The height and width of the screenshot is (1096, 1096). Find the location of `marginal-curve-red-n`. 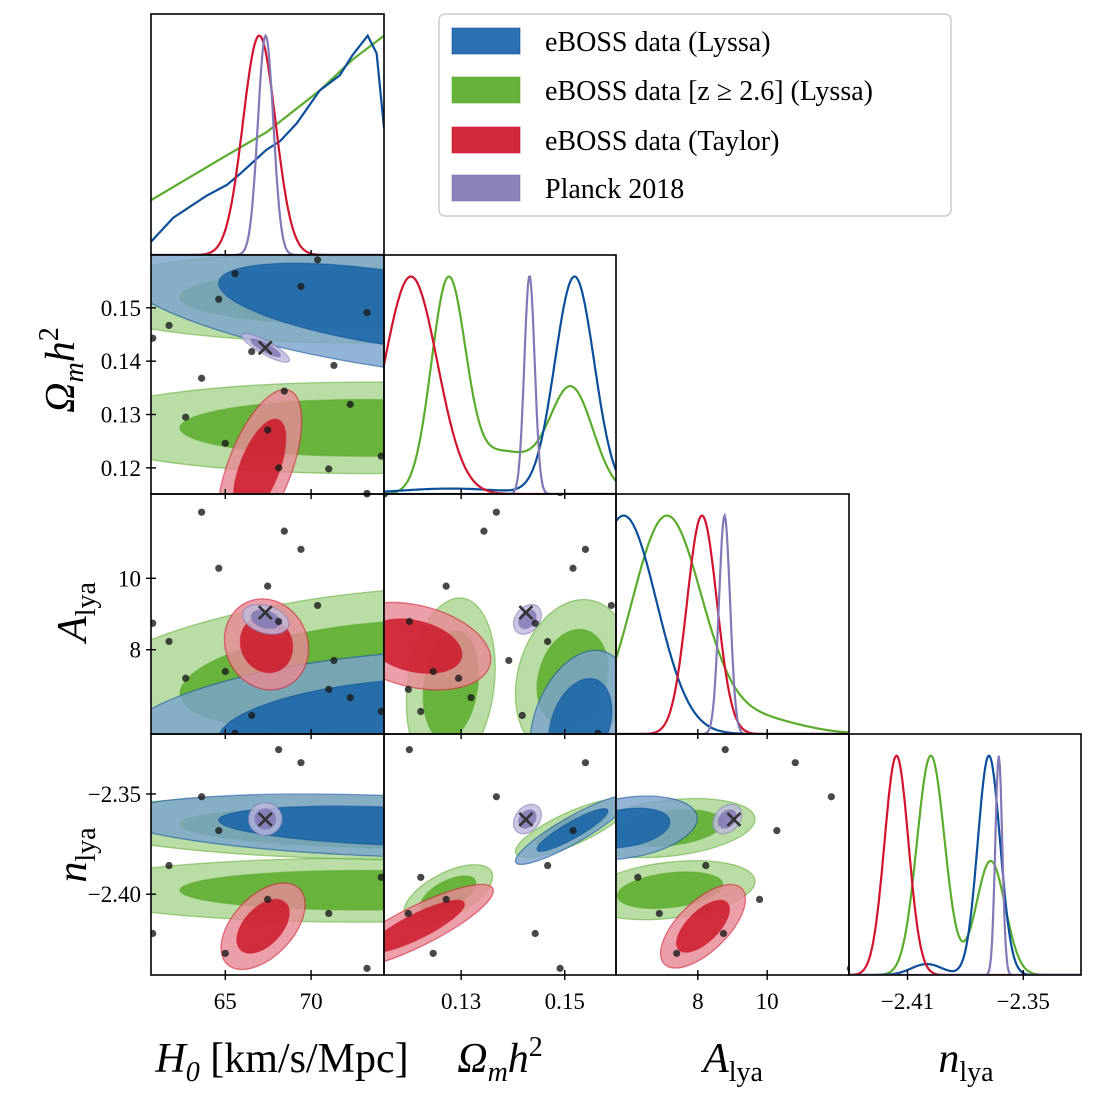

marginal-curve-red-n is located at coordinates (965, 864).